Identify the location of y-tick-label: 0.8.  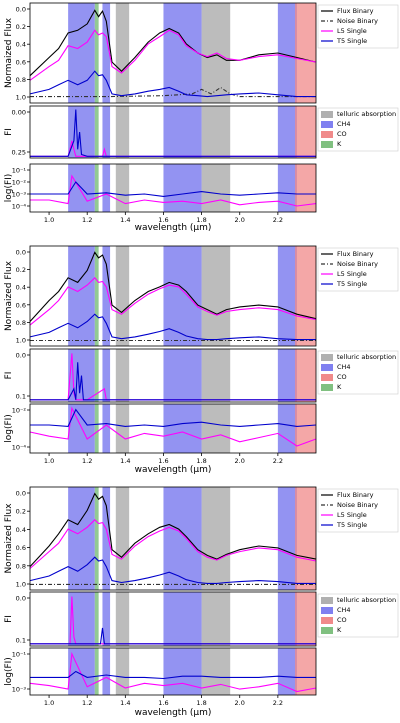
(21, 566).